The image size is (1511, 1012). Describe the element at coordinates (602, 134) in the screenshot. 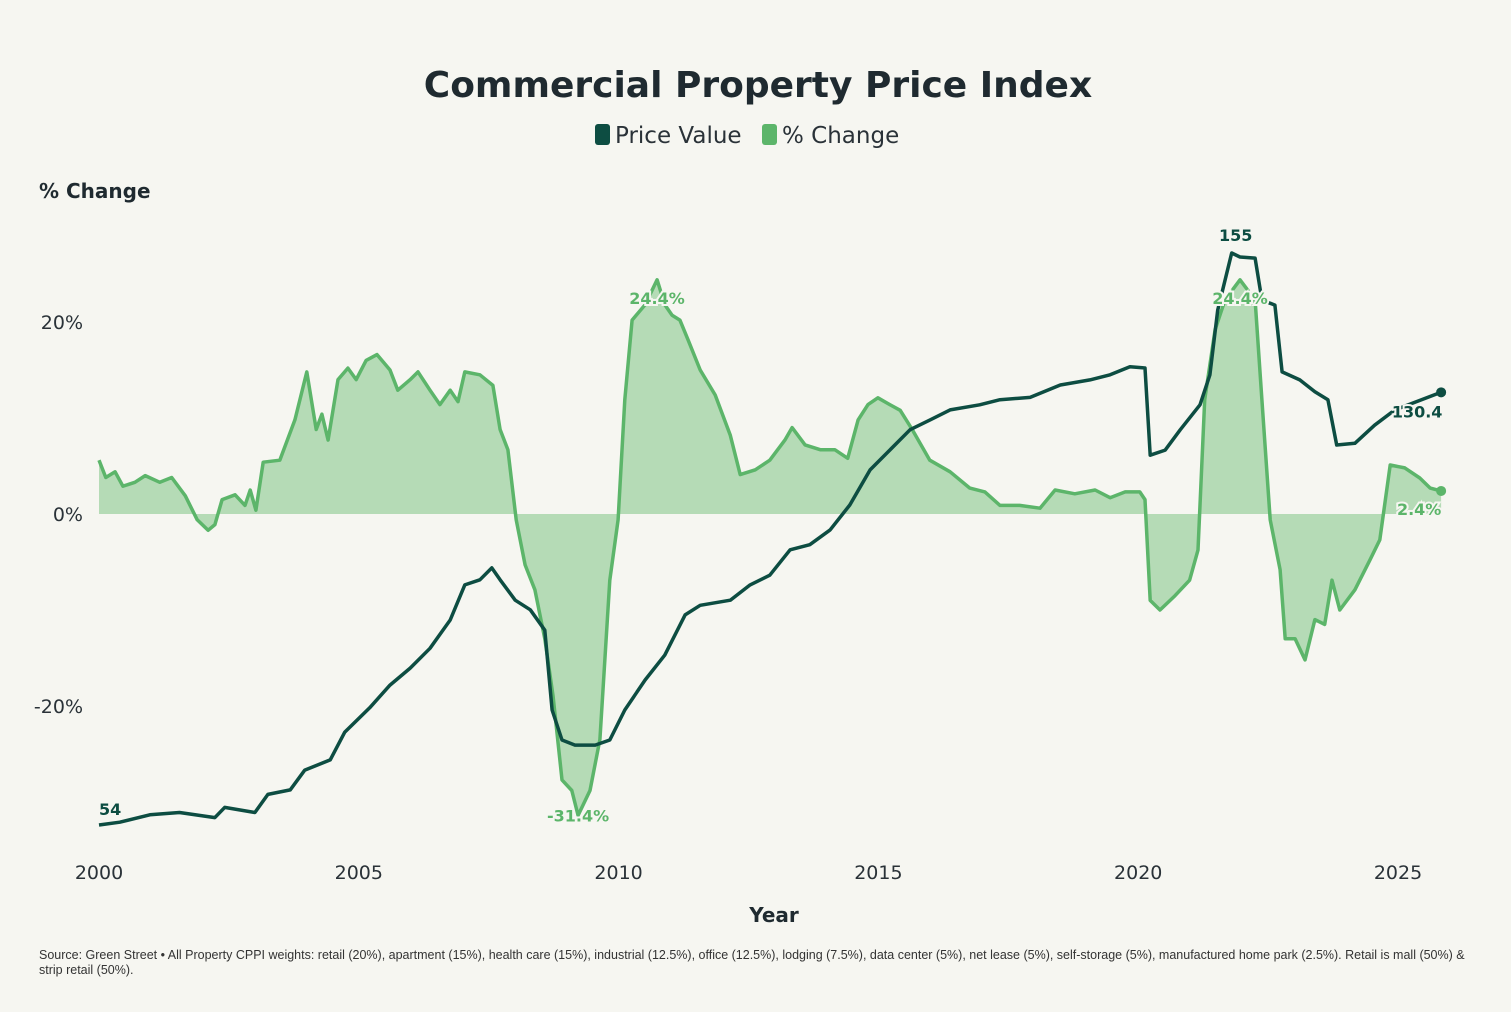

I see `legend-swatch-price` at that location.